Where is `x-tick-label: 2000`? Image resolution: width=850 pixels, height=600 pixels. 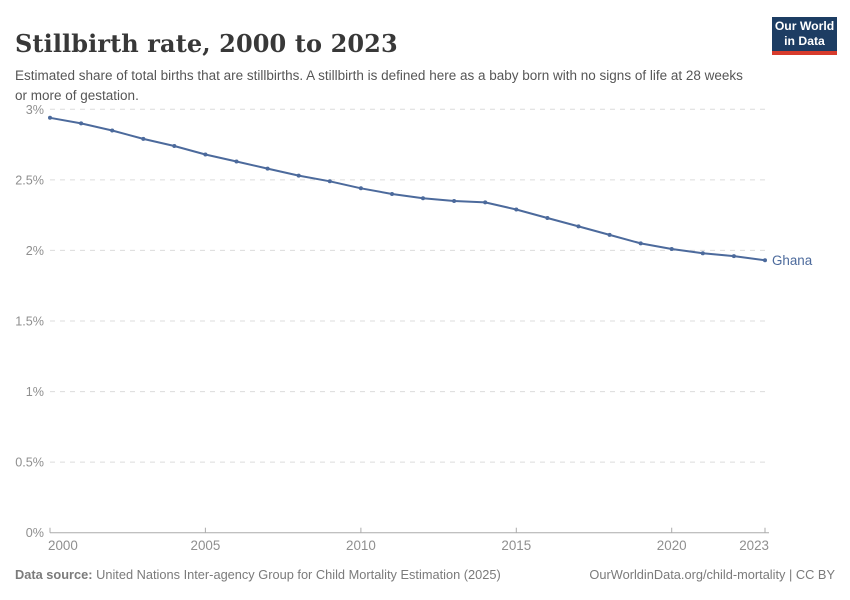
x-tick-label: 2000 is located at coordinates (63, 545).